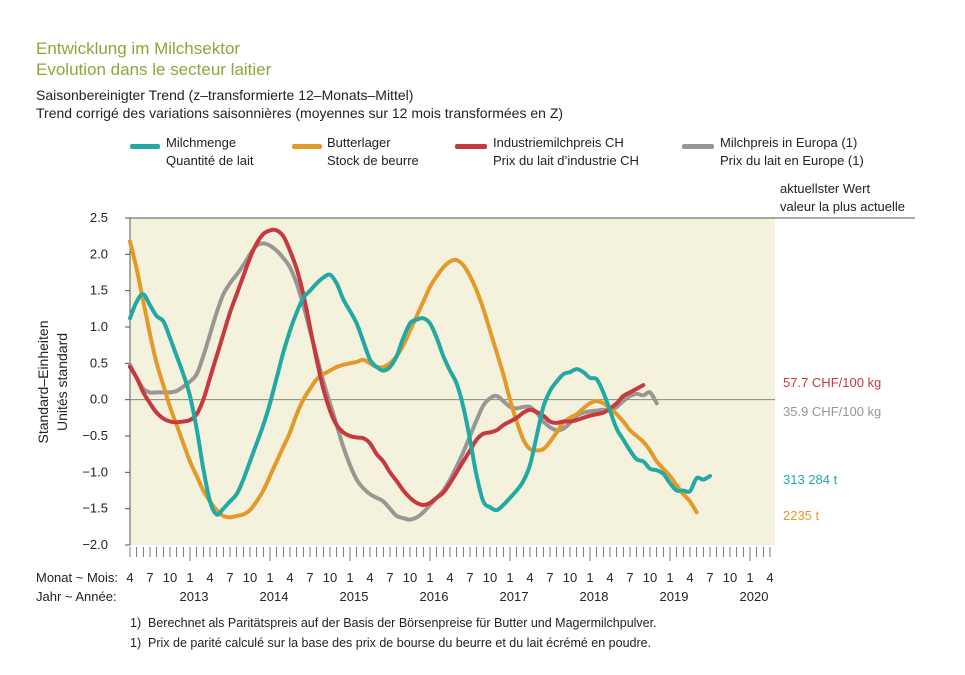 This screenshot has width=965, height=675. What do you see at coordinates (698, 146) in the screenshot?
I see `legend-swatch-europe-price` at bounding box center [698, 146].